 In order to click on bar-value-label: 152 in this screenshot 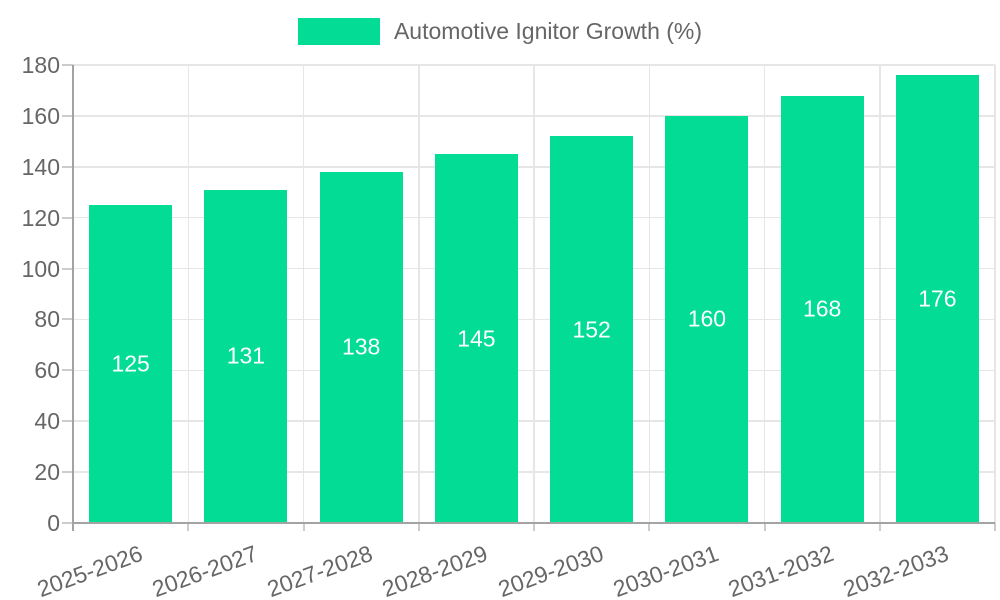, I will do `click(591, 329)`.